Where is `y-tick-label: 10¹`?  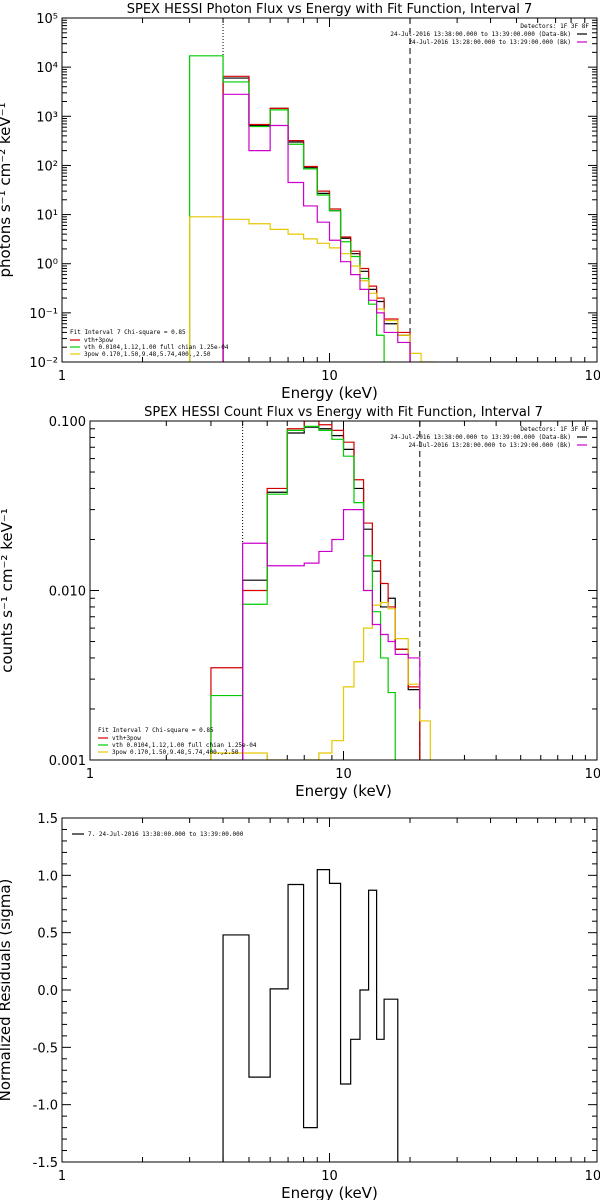
y-tick-label: 10¹ is located at coordinates (47, 216).